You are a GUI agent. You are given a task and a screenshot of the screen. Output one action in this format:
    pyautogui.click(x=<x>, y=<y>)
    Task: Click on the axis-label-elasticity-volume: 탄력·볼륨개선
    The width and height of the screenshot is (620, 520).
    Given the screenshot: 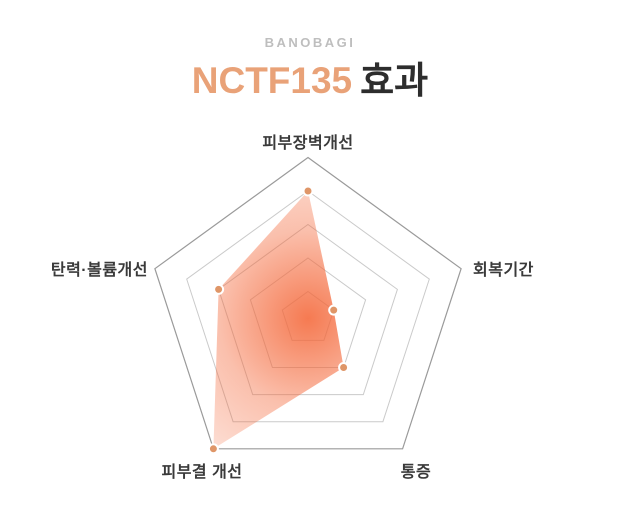 What is the action you would take?
    pyautogui.click(x=99, y=270)
    